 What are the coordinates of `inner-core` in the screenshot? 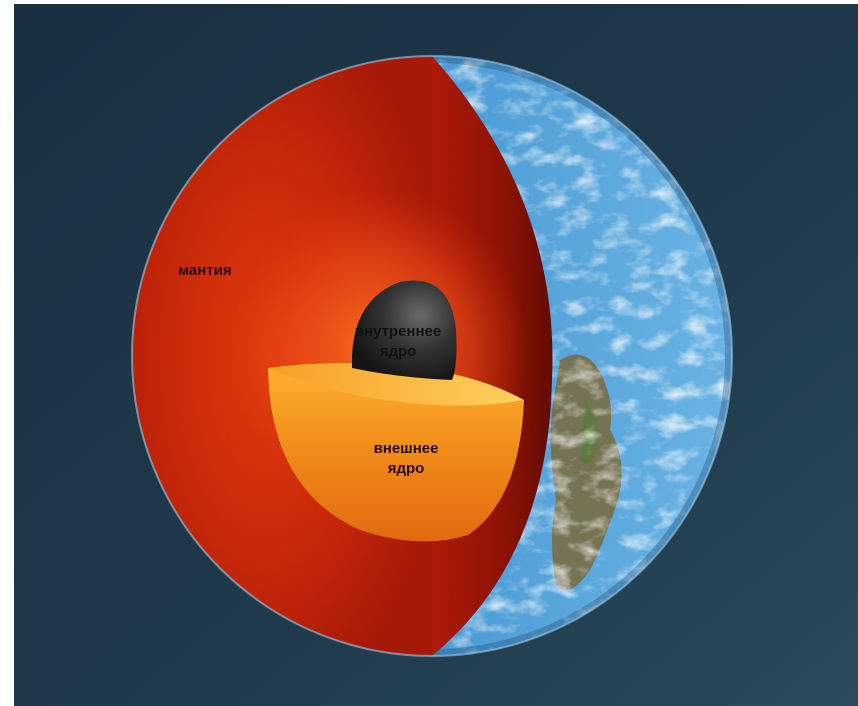 It's located at (404, 330).